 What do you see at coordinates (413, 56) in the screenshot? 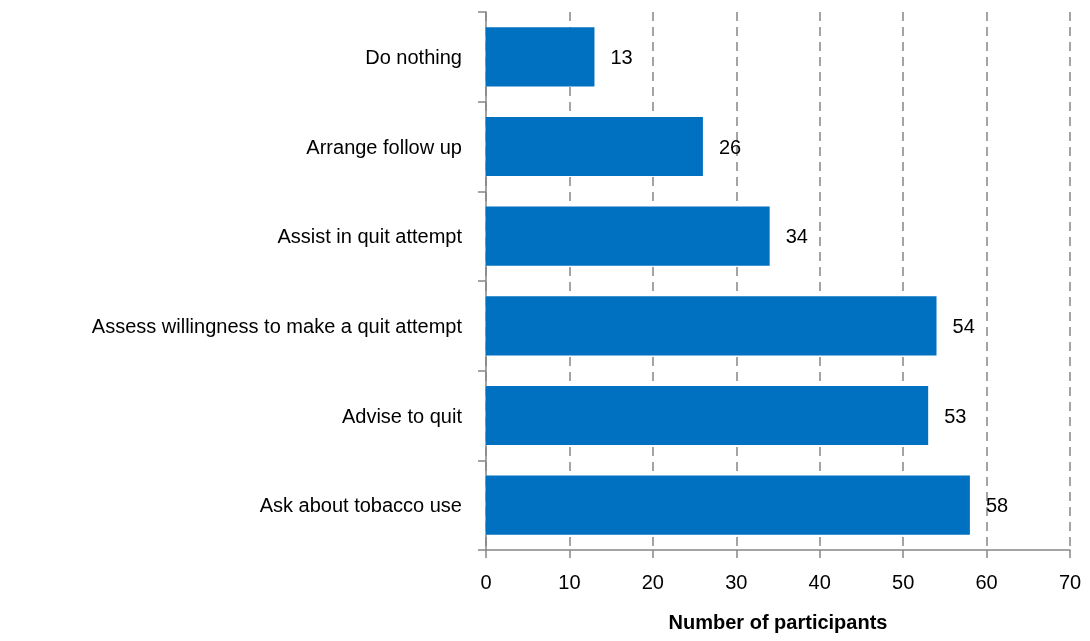
I see `y-tick-label: Do nothing` at bounding box center [413, 56].